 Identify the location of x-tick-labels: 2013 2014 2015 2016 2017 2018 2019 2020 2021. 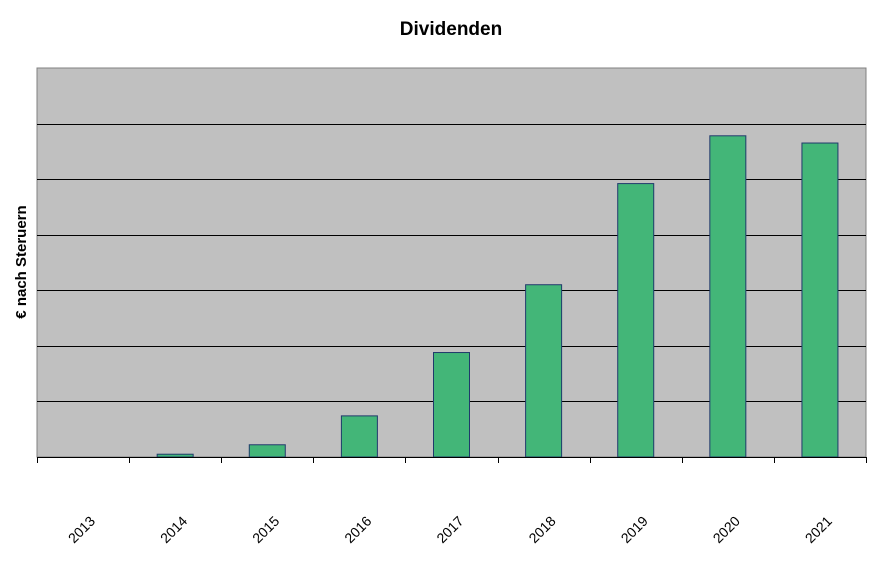
(450, 529).